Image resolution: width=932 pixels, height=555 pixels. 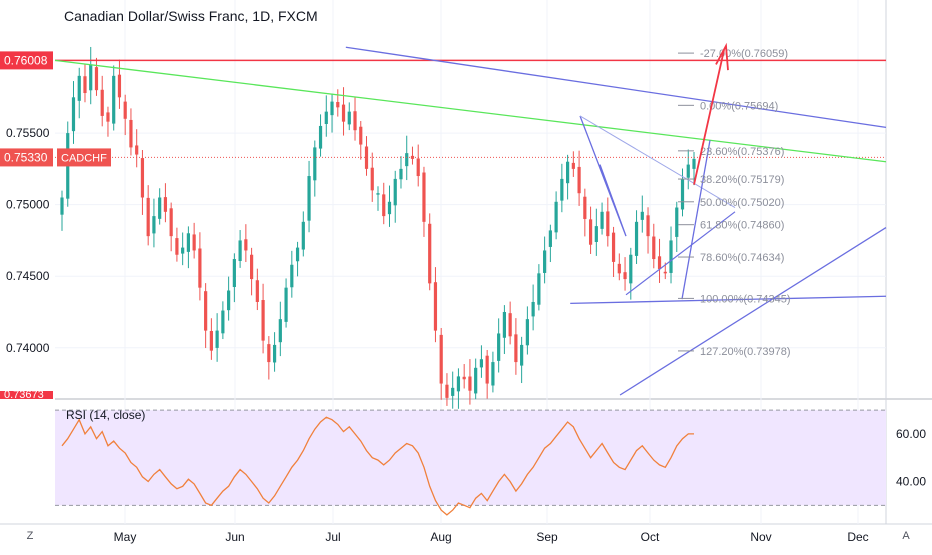 I want to click on clipped-price-label: 0.73673, so click(x=24, y=395).